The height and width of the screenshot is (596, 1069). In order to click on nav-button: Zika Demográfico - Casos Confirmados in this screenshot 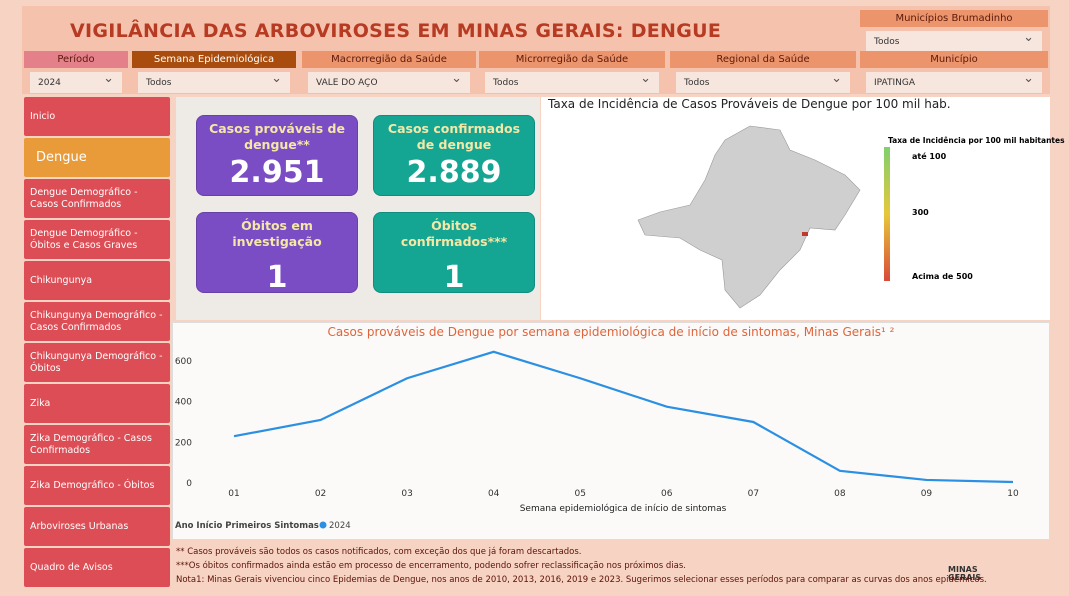, I will do `click(97, 444)`.